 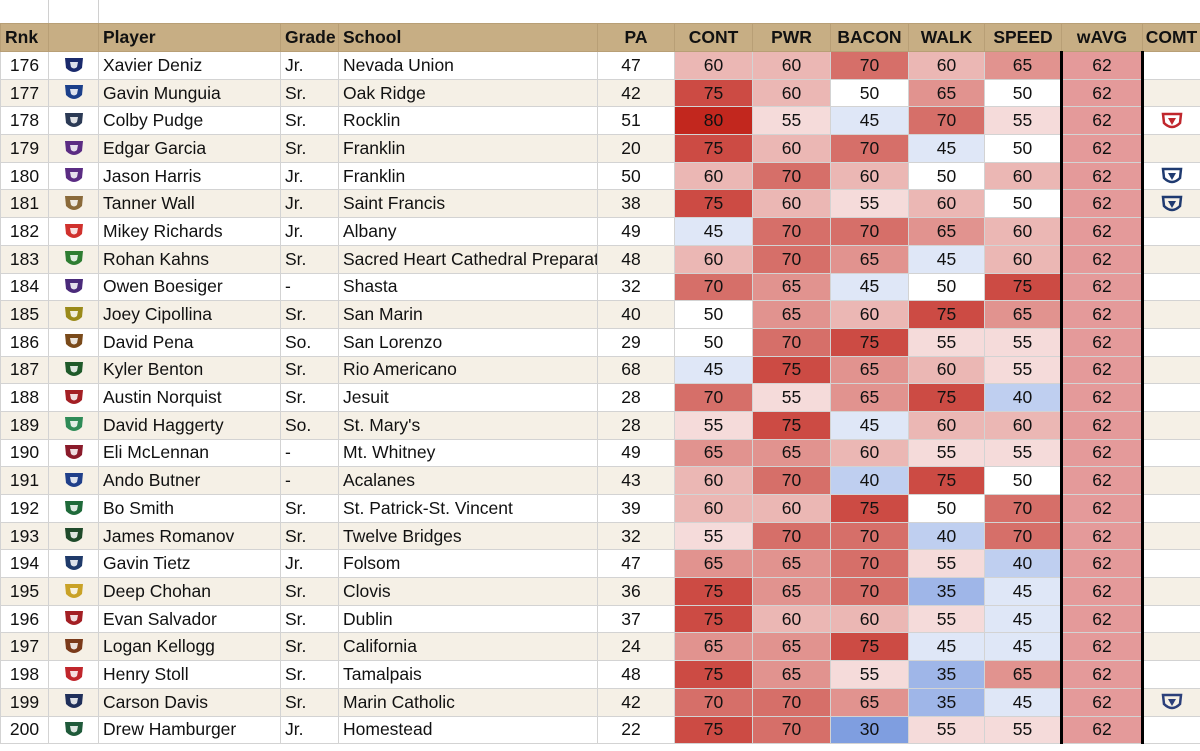 I want to click on cont-cell: 75, so click(x=713, y=93).